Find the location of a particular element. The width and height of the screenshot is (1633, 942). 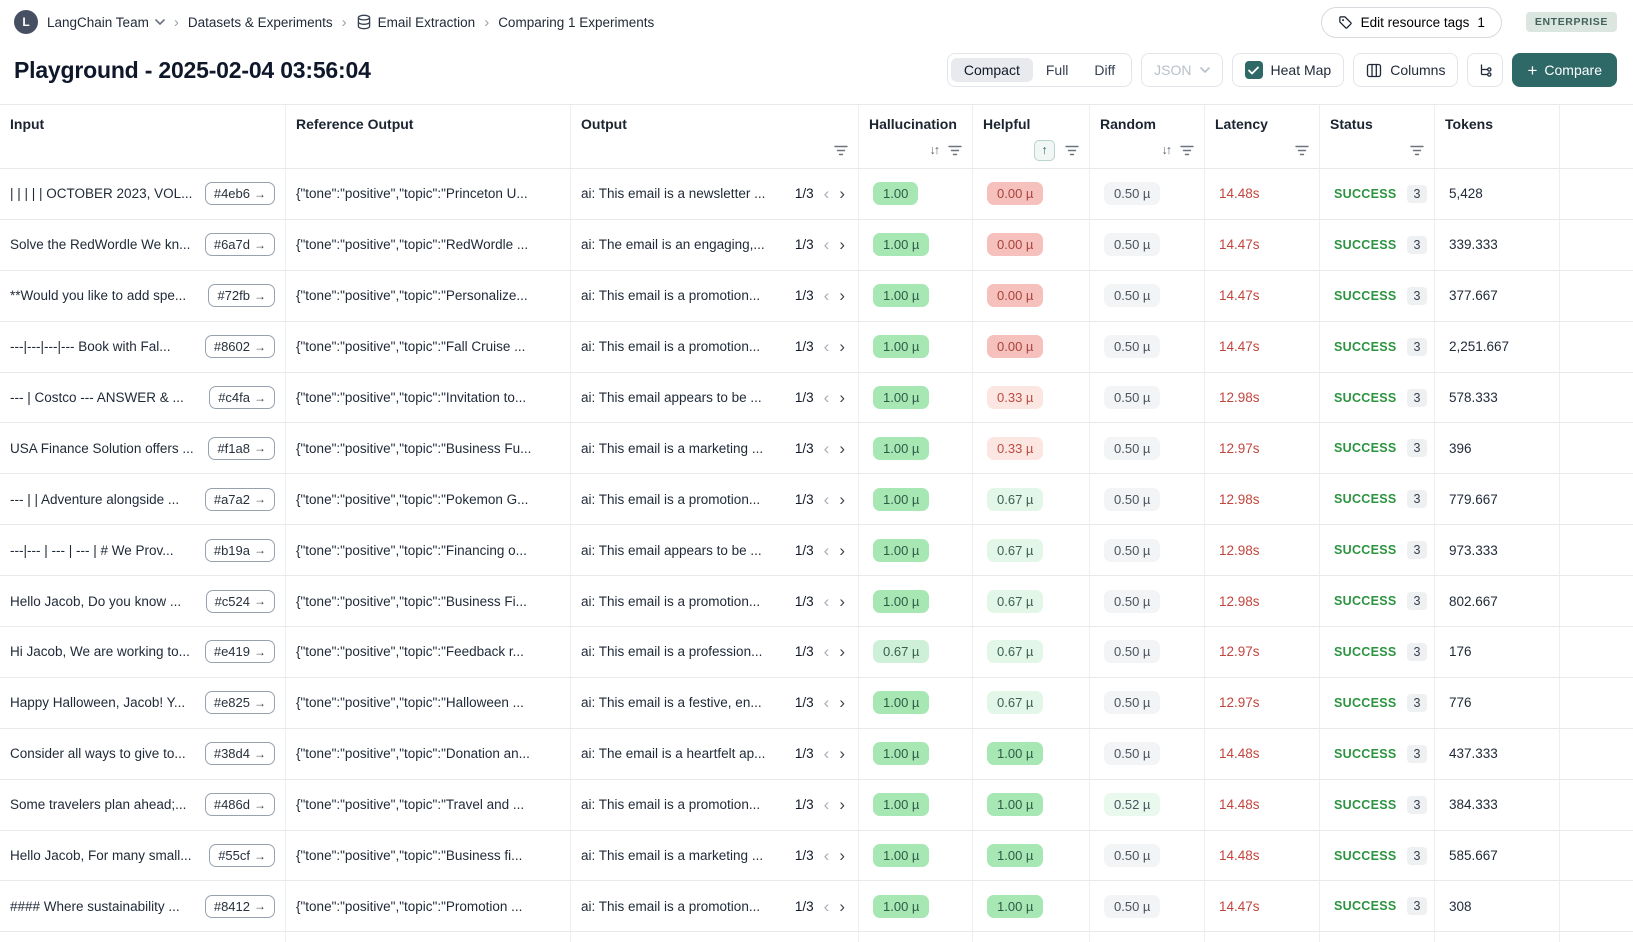

tab-full: Full is located at coordinates (1057, 70).